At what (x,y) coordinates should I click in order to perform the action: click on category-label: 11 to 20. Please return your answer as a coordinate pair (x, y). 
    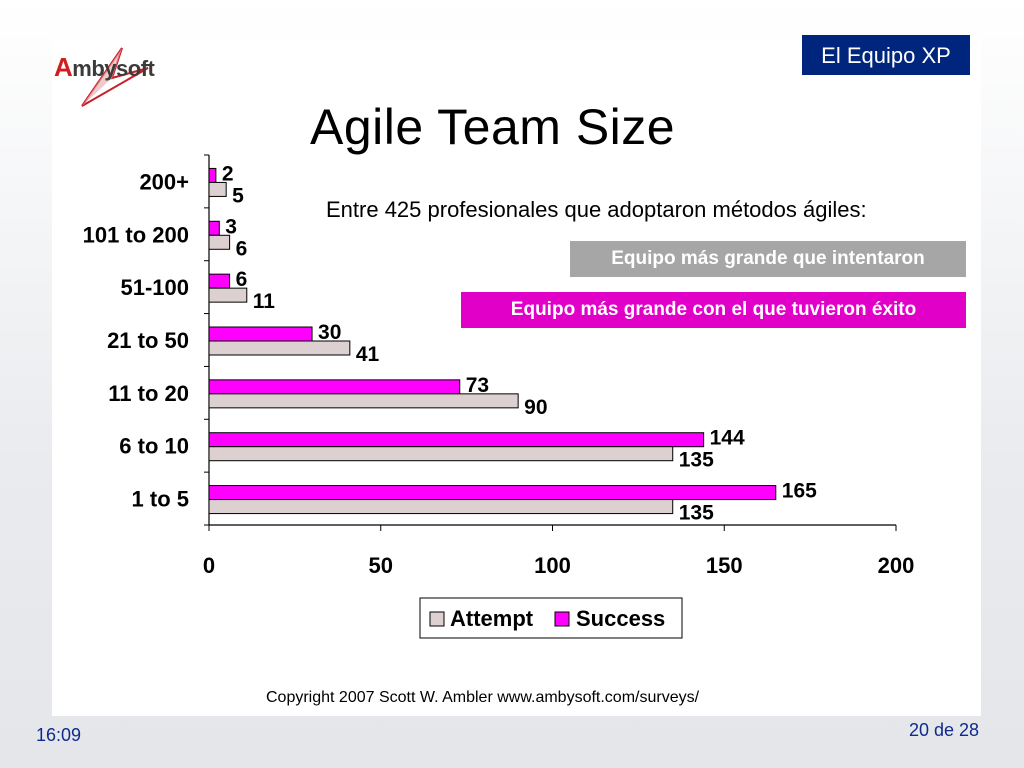
    Looking at the image, I should click on (148, 393).